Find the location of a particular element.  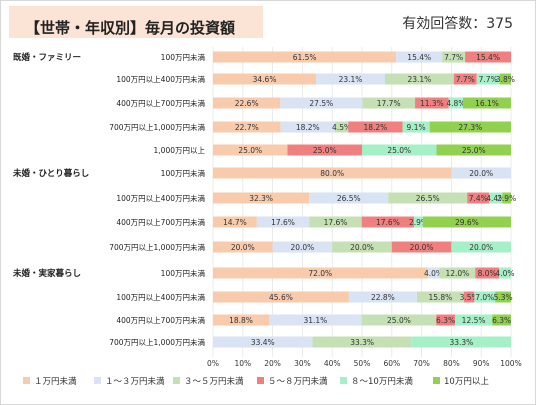

data-label: 33.3% is located at coordinates (461, 342).